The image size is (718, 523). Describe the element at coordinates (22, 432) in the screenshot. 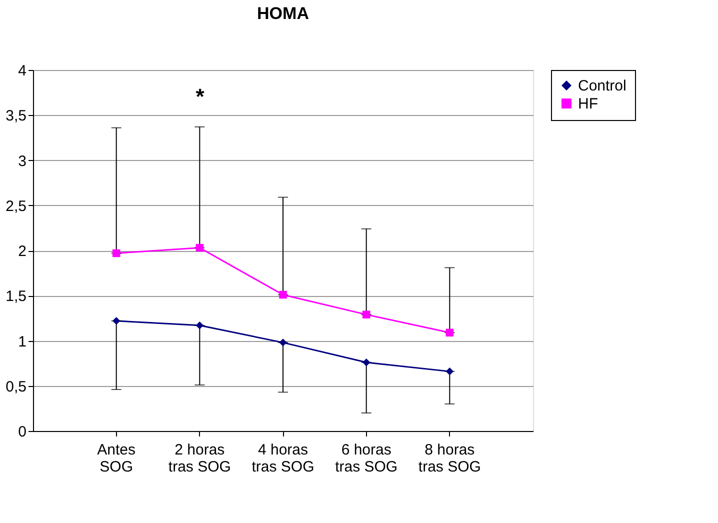

I see `y-tick-label: 0` at that location.